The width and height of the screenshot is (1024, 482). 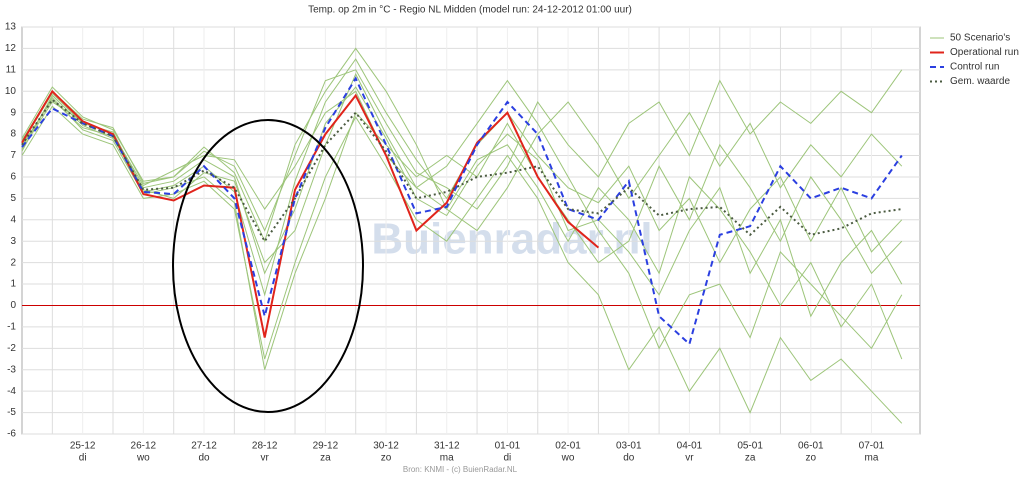 I want to click on legend-label: Gem. waarde, so click(x=980, y=81).